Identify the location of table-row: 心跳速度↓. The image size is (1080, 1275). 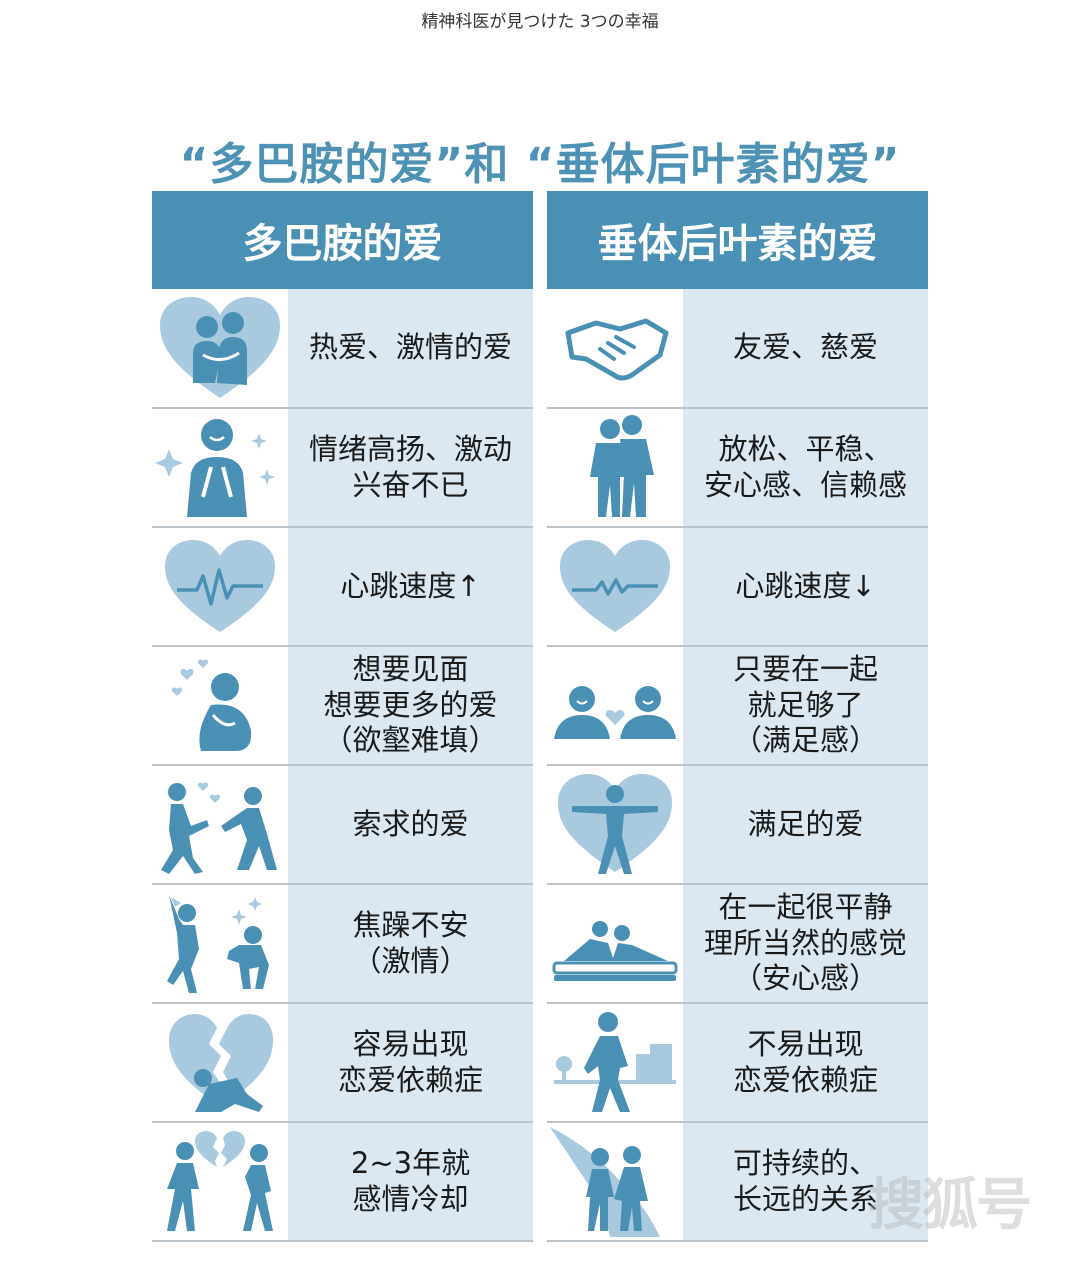
(737, 587).